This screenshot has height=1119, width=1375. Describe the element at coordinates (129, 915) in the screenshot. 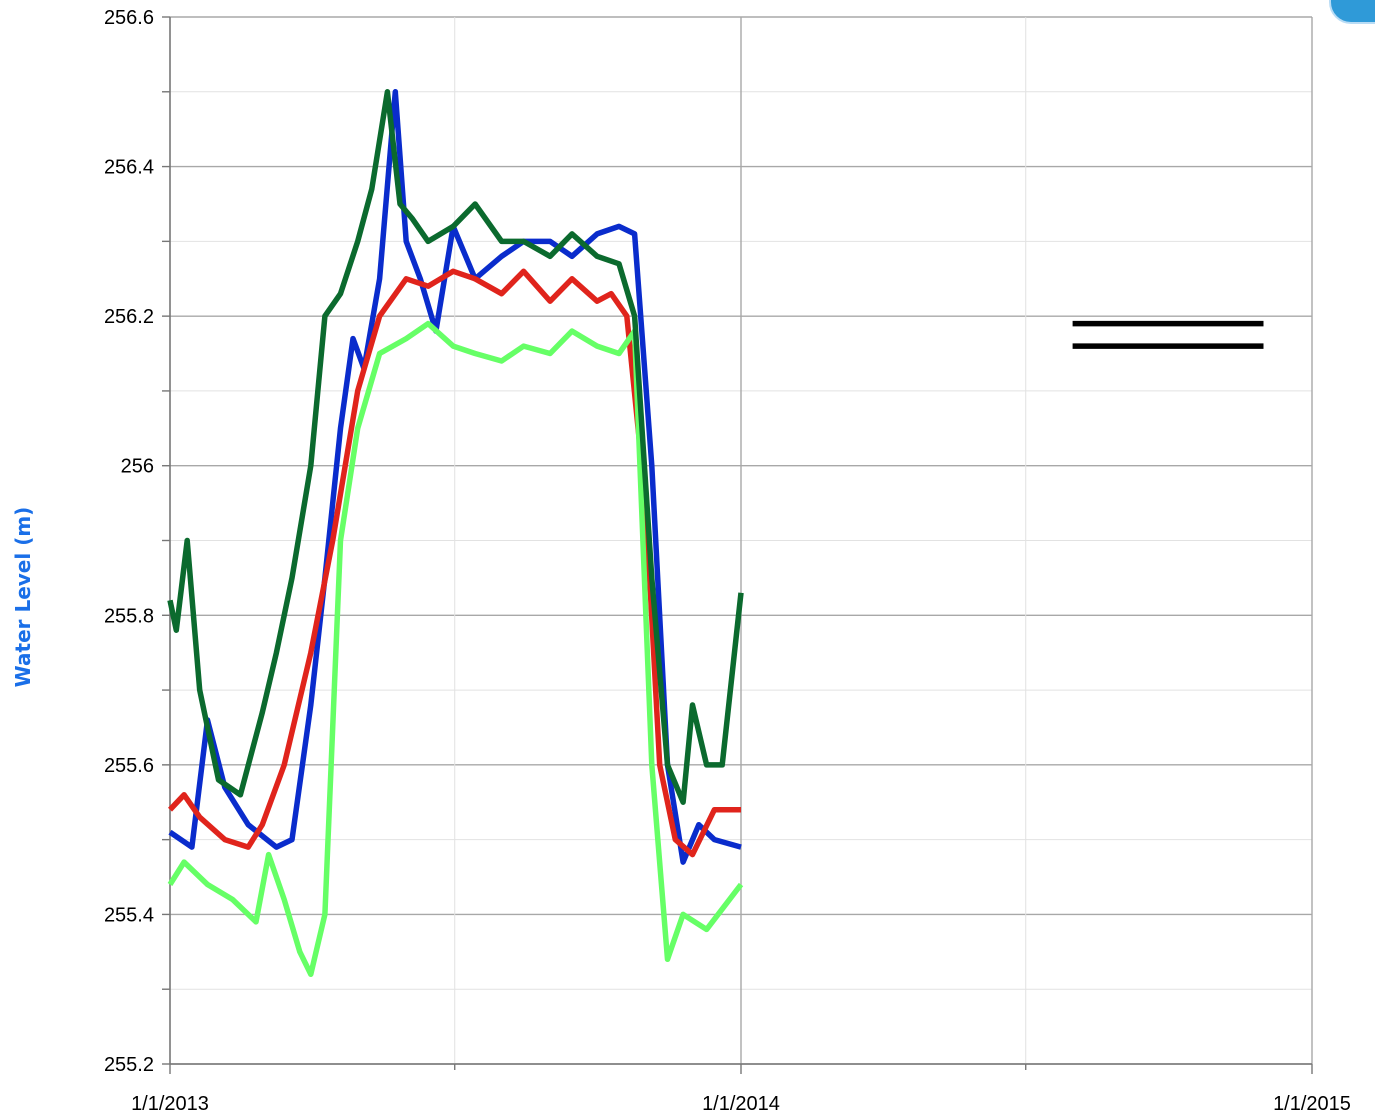

I see `y-tick-label: 255.4` at that location.